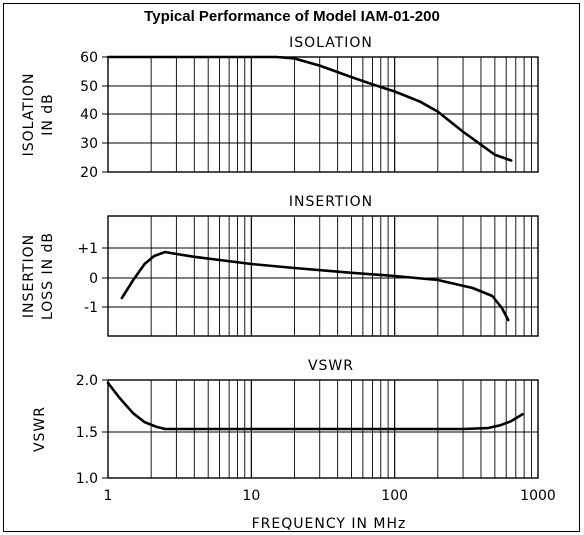 The height and width of the screenshot is (535, 584). What do you see at coordinates (331, 202) in the screenshot?
I see `chart-title: INSERTION` at bounding box center [331, 202].